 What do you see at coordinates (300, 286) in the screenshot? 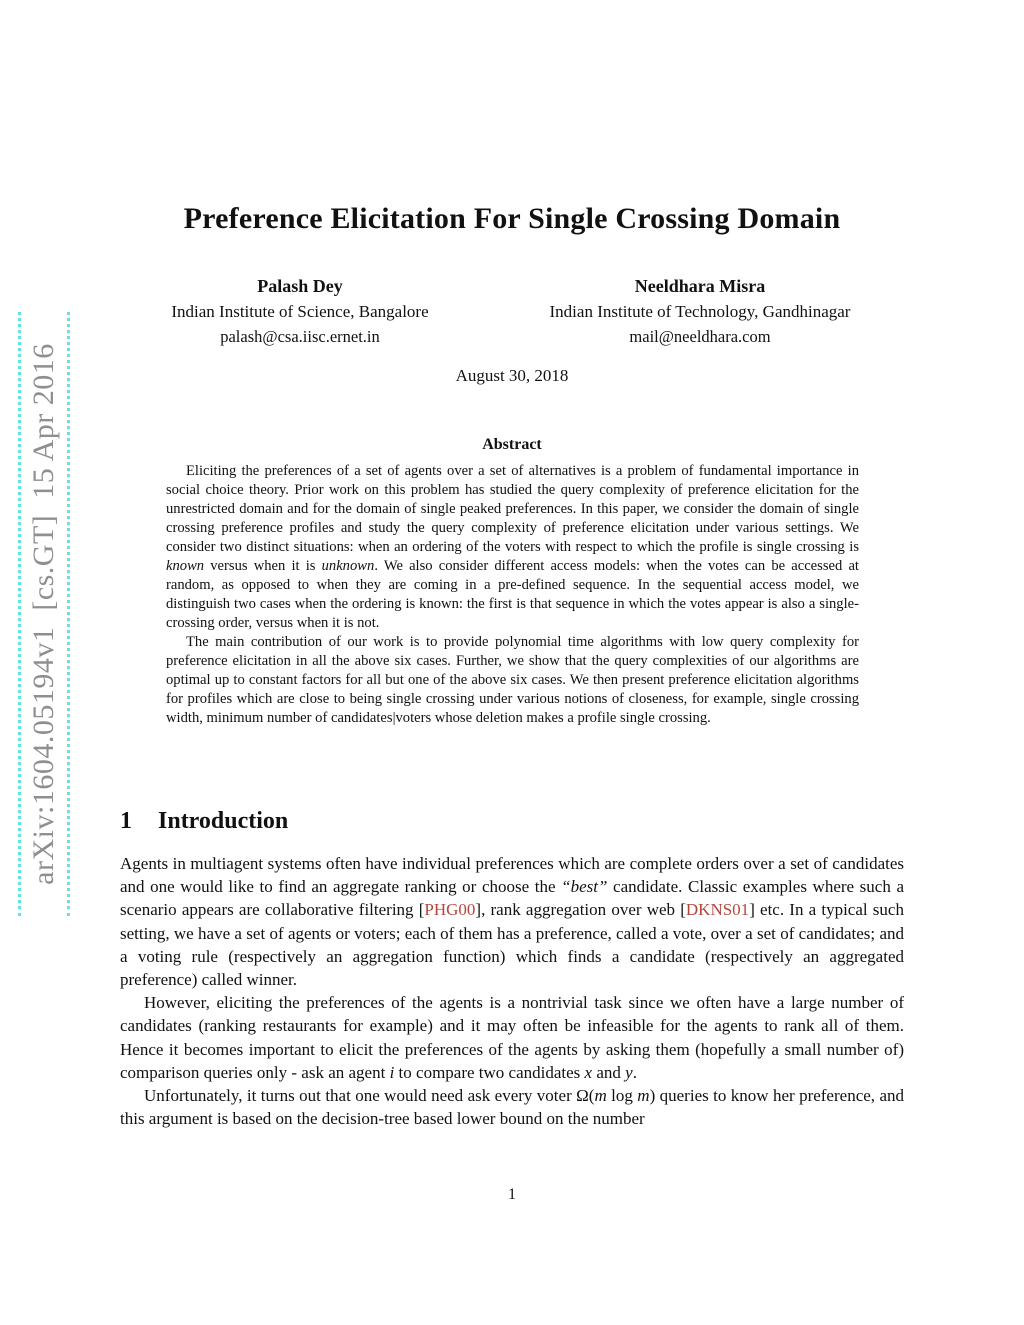
I see `author-name: Palash Dey` at bounding box center [300, 286].